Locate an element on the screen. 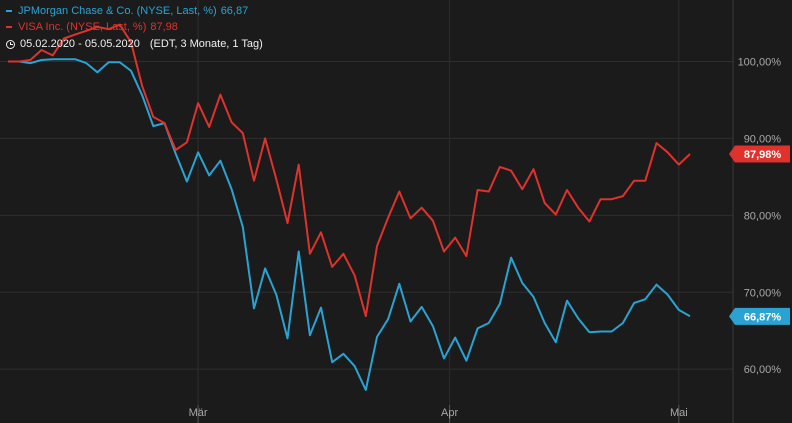 The height and width of the screenshot is (423, 792). legend-value-jpmorgan: 66,87 is located at coordinates (234, 11).